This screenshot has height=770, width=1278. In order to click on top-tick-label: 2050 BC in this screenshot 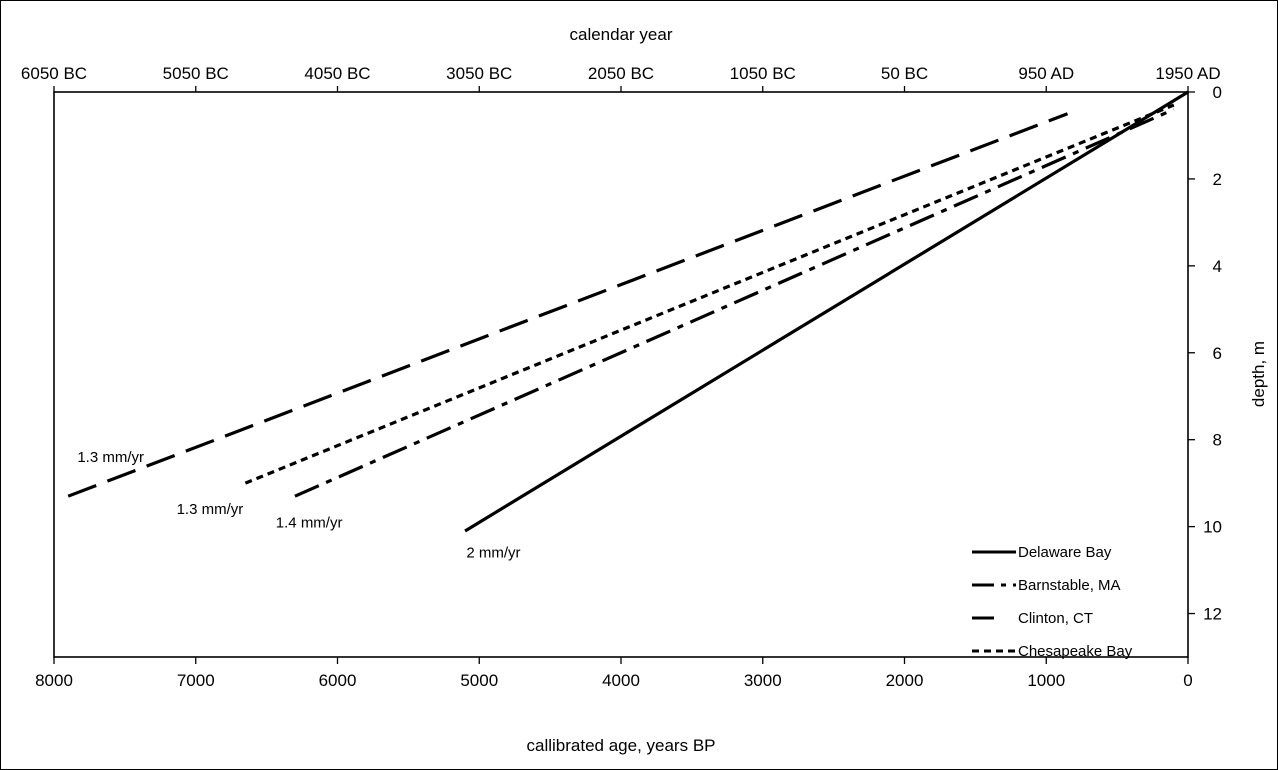, I will do `click(621, 73)`.